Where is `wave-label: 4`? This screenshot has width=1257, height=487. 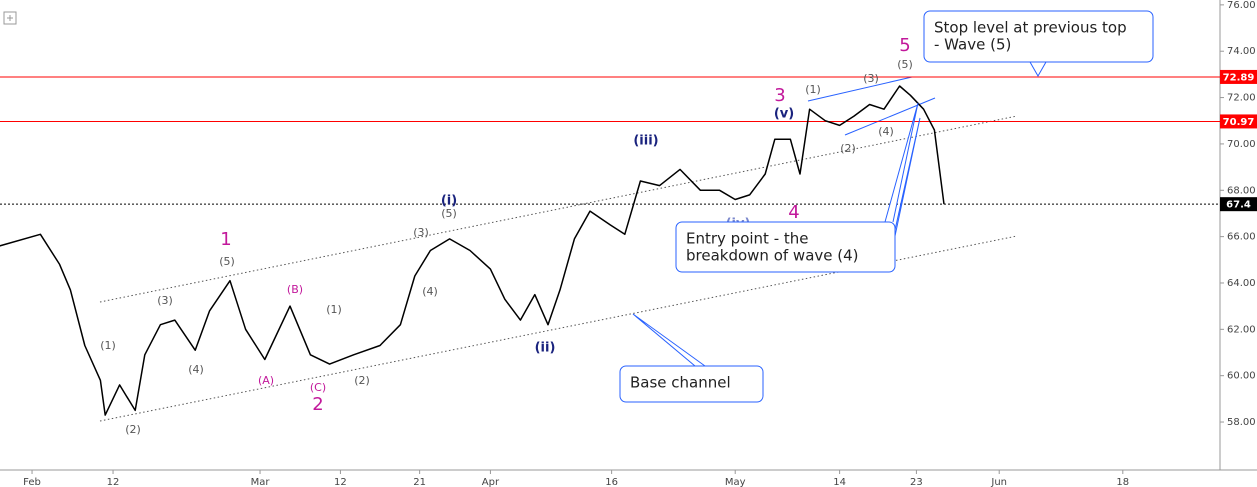 wave-label: 4 is located at coordinates (793, 212).